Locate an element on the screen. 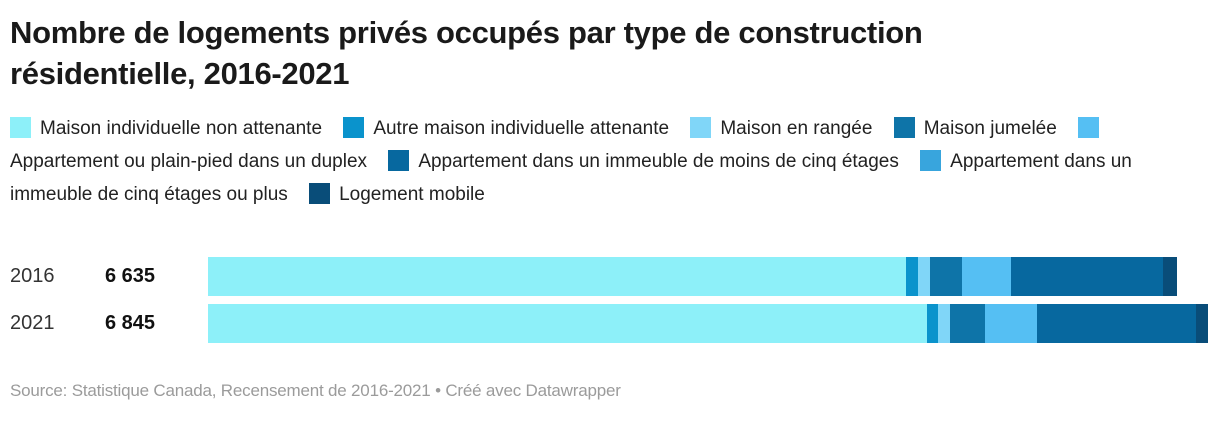  legend-item: Maison en rangée is located at coordinates (781, 128).